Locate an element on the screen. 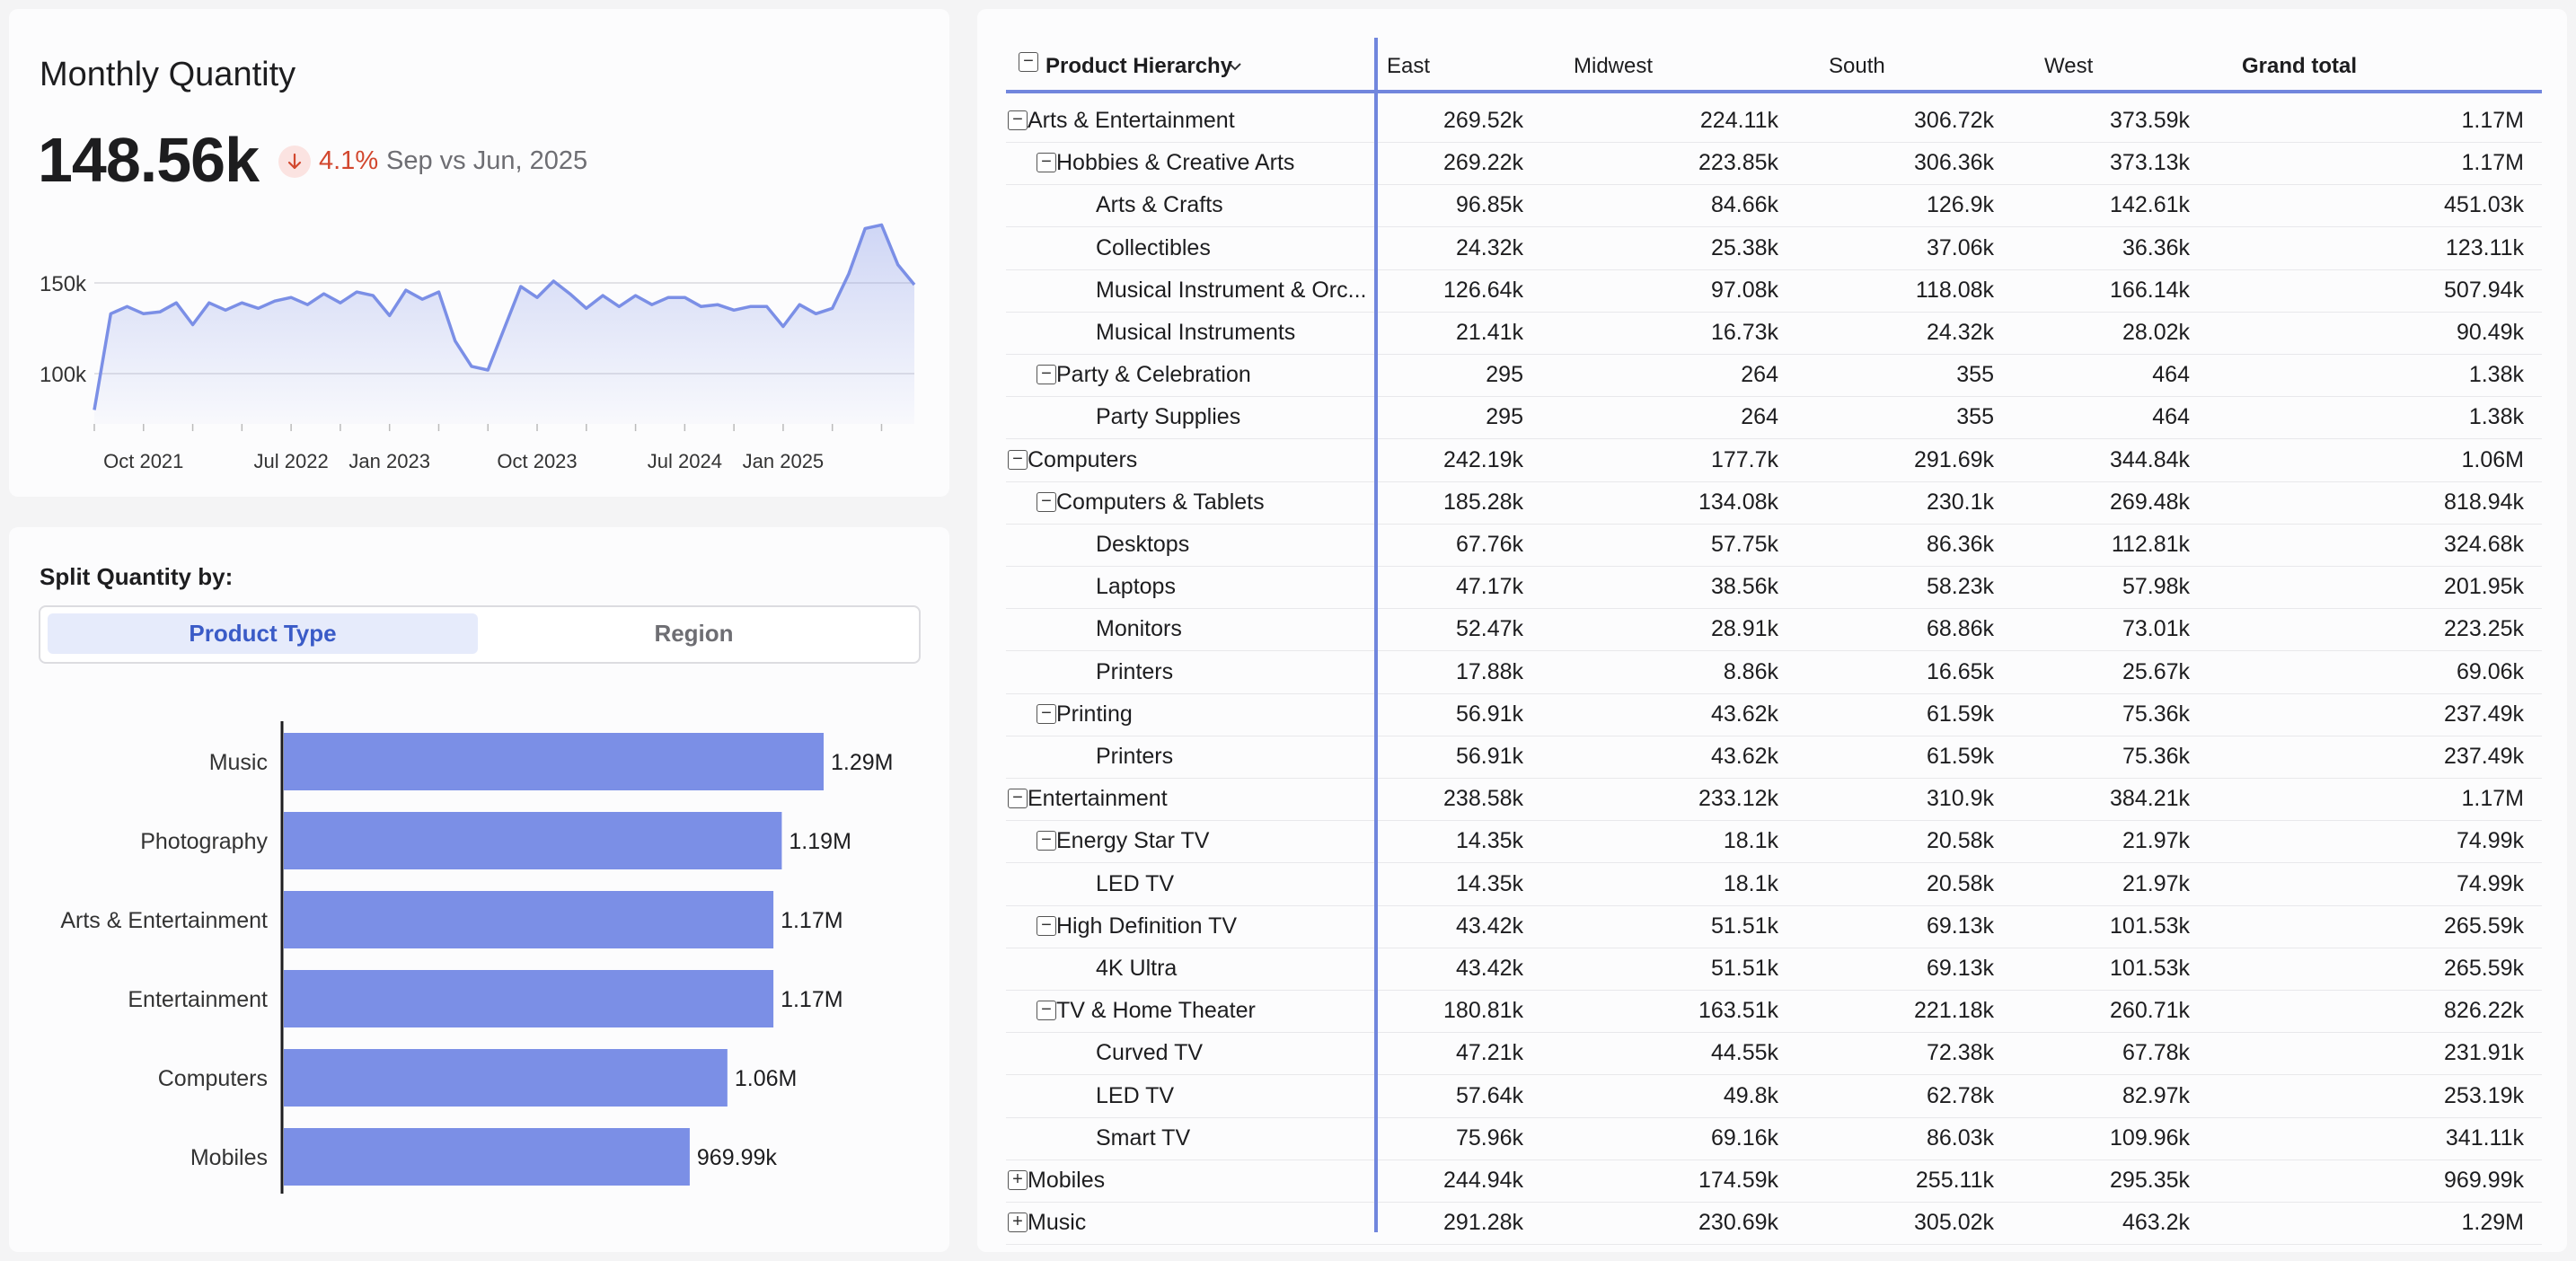 This screenshot has width=2576, height=1261. cell-value: 242.19k is located at coordinates (1483, 459).